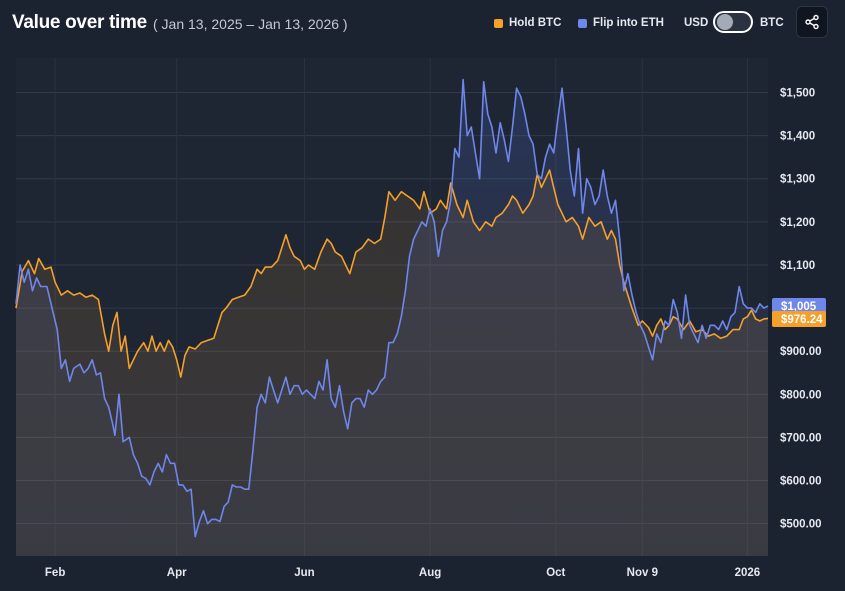 The width and height of the screenshot is (845, 591). I want to click on y-tick-label: $600.00, so click(801, 482).